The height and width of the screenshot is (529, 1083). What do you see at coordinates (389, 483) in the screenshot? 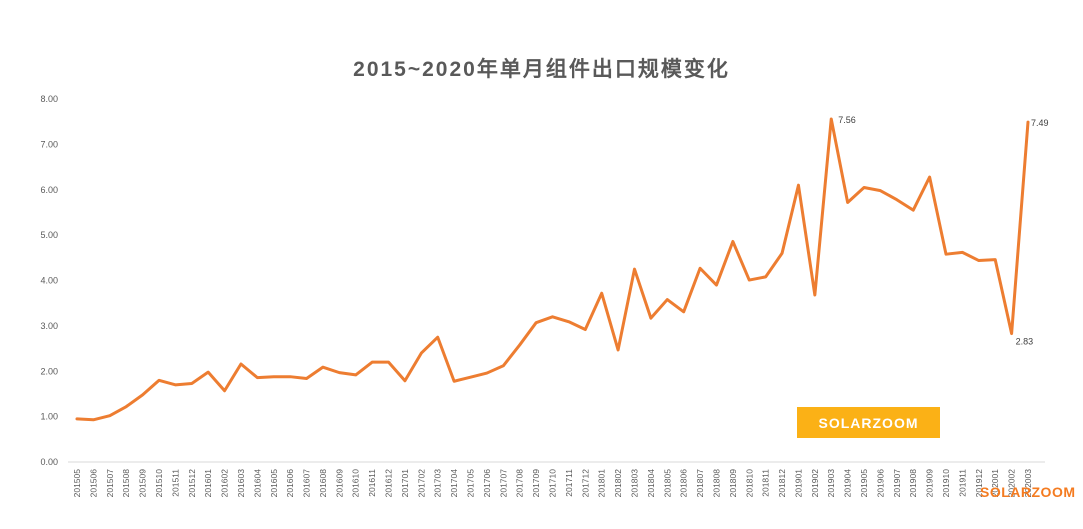
I see `x-axis-tick-label: 201612` at bounding box center [389, 483].